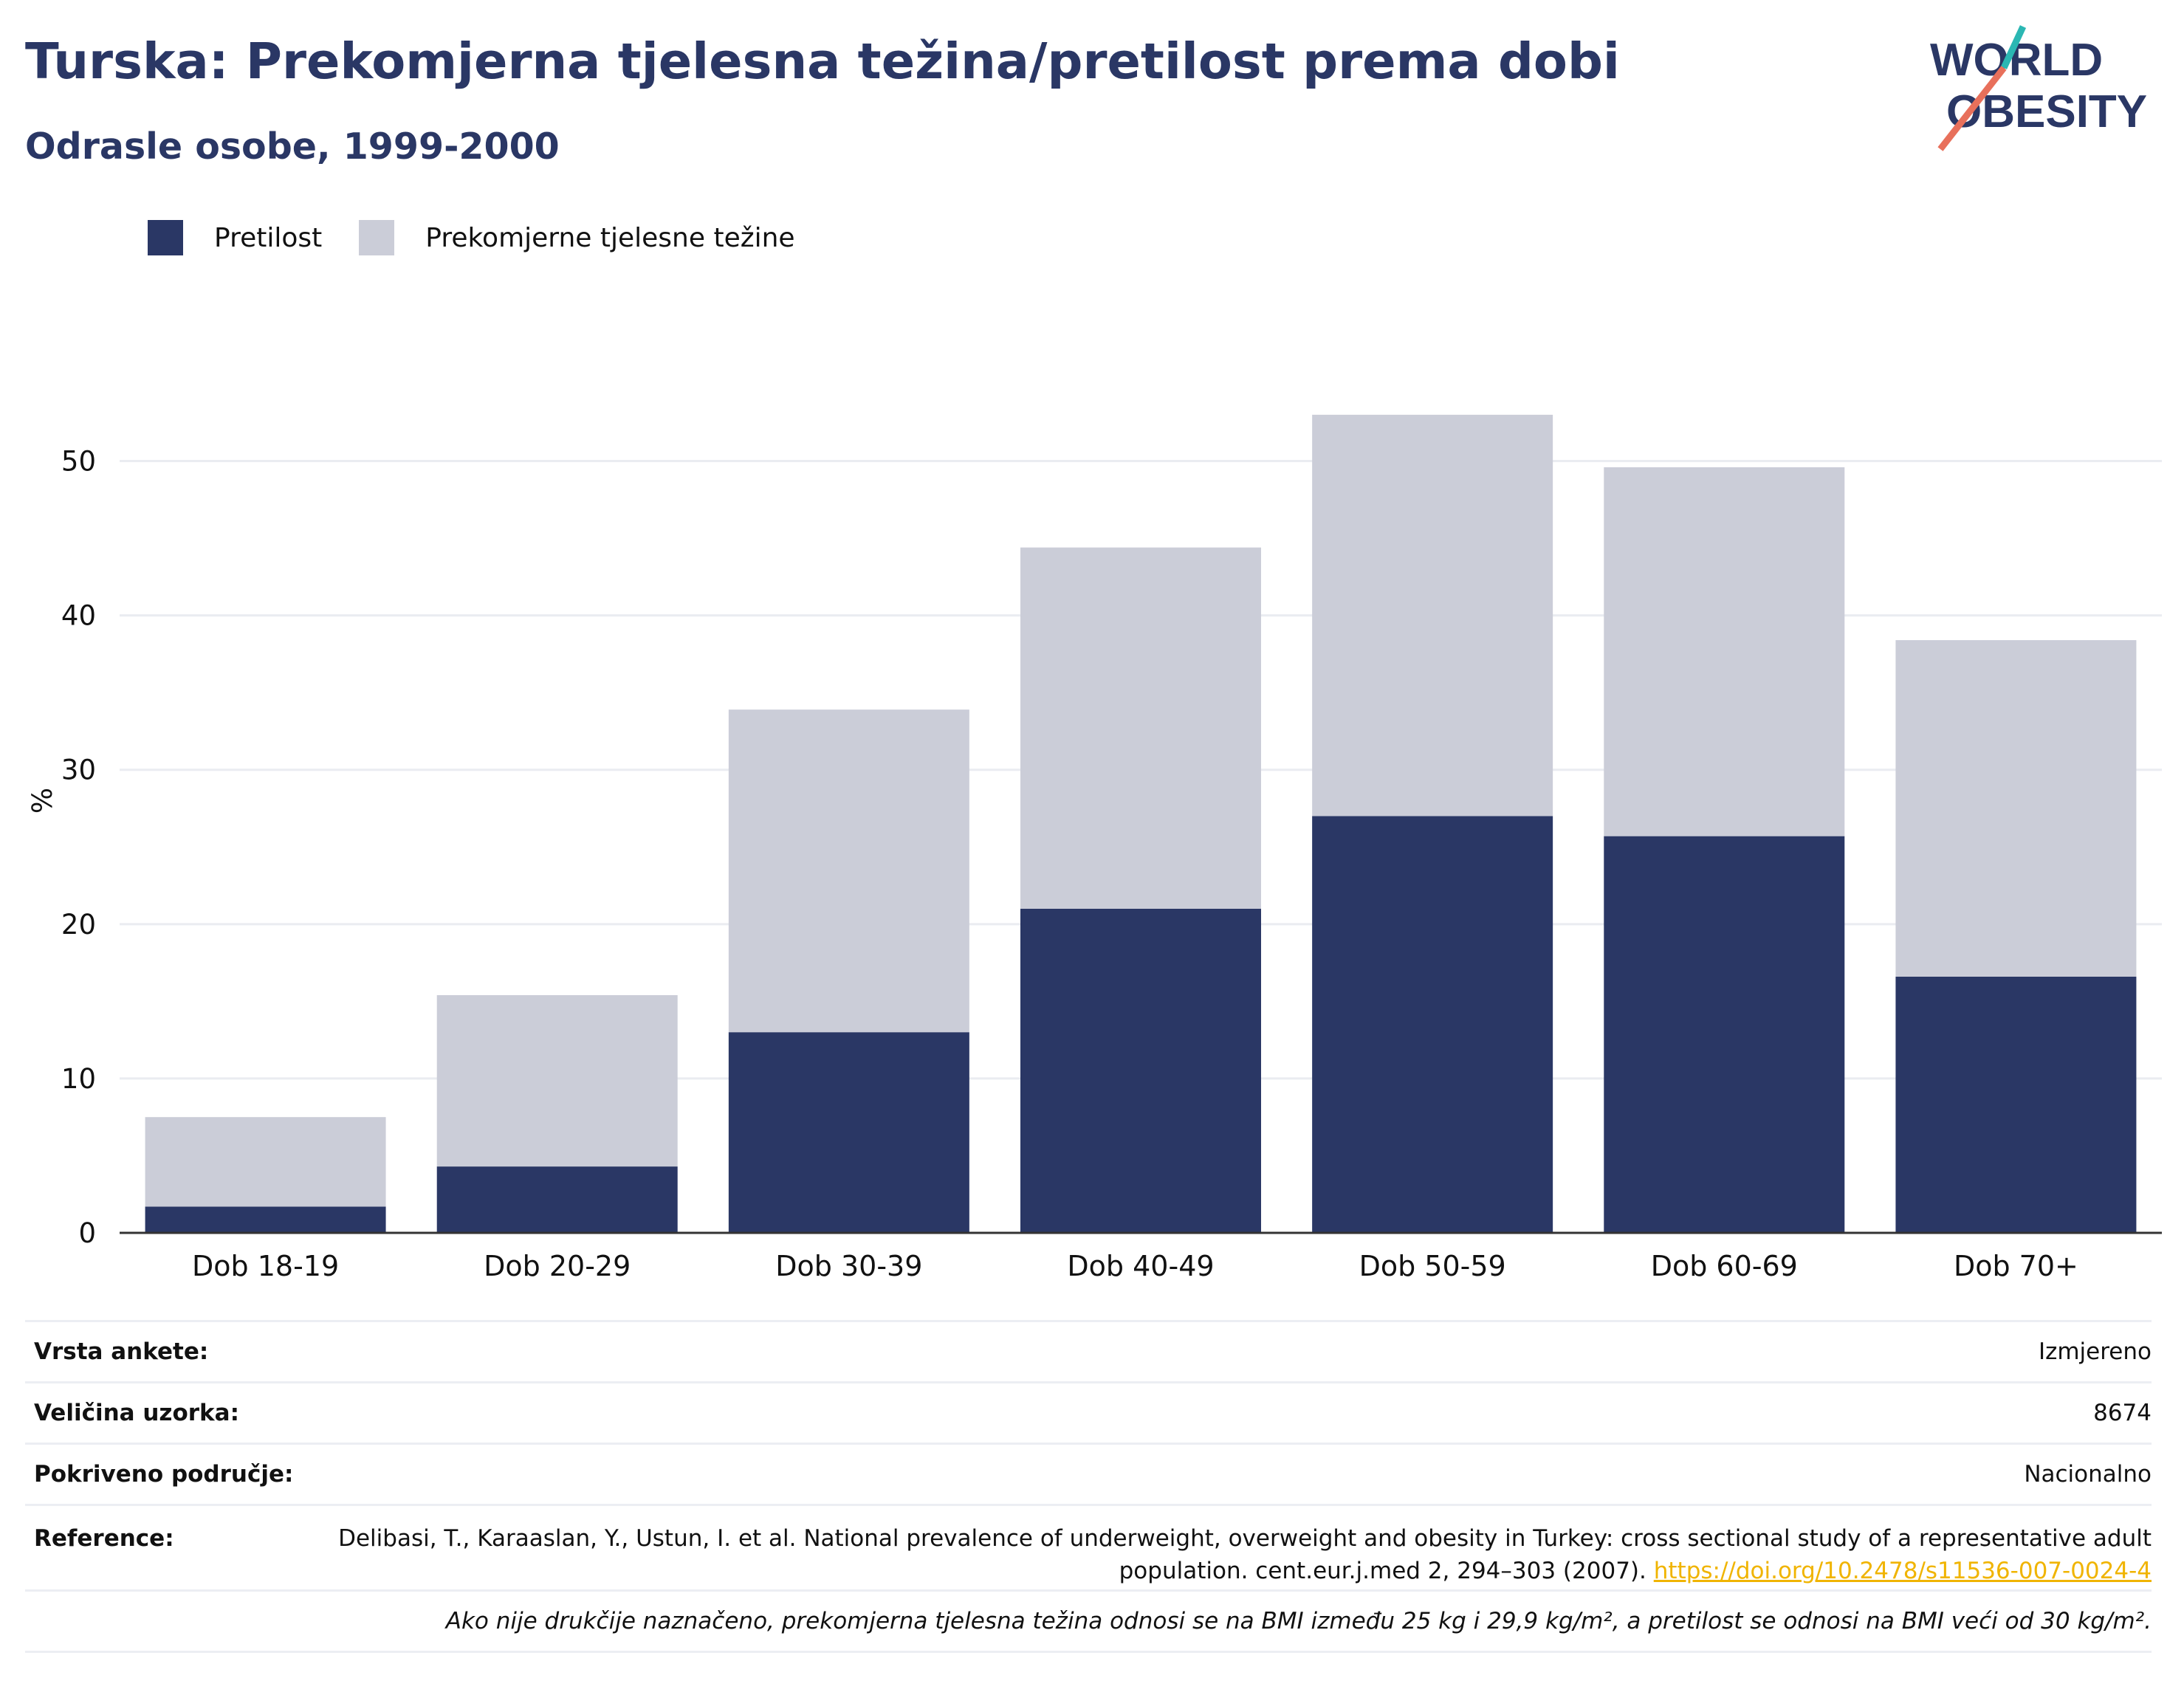 The height and width of the screenshot is (1695, 2184). I want to click on legend-item-obesity: Pretilost, so click(235, 237).